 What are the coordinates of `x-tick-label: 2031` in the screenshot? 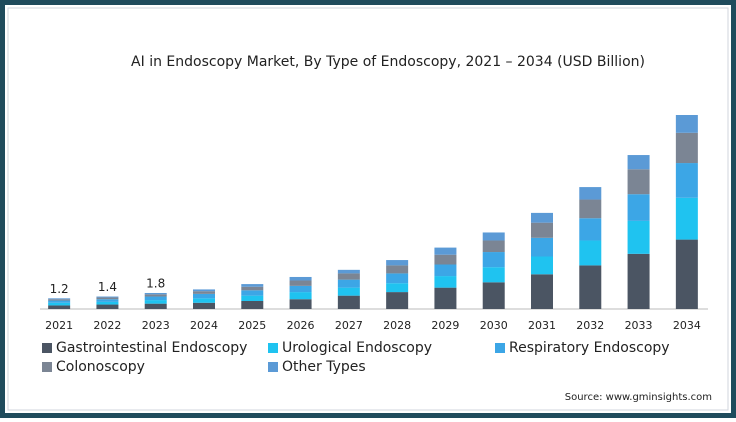 It's located at (542, 325).